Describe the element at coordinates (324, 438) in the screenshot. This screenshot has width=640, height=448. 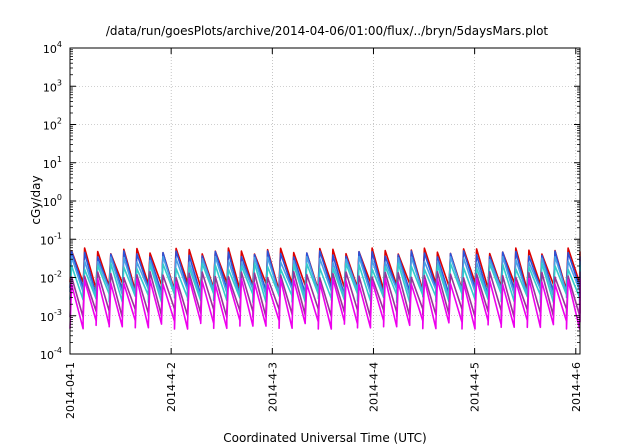
I see `x-axis-label: Coordinated Universal Time (UTC)` at that location.